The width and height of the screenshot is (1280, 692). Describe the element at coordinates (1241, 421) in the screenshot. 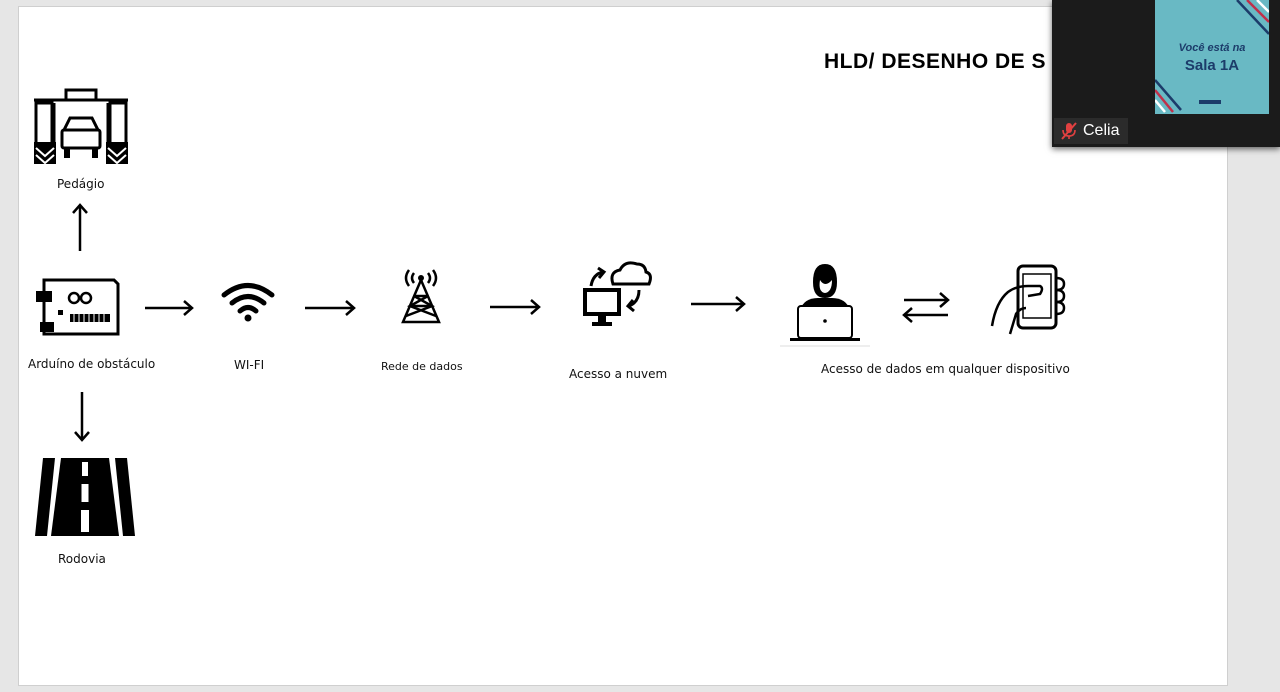

I see `window-background-strip` at that location.